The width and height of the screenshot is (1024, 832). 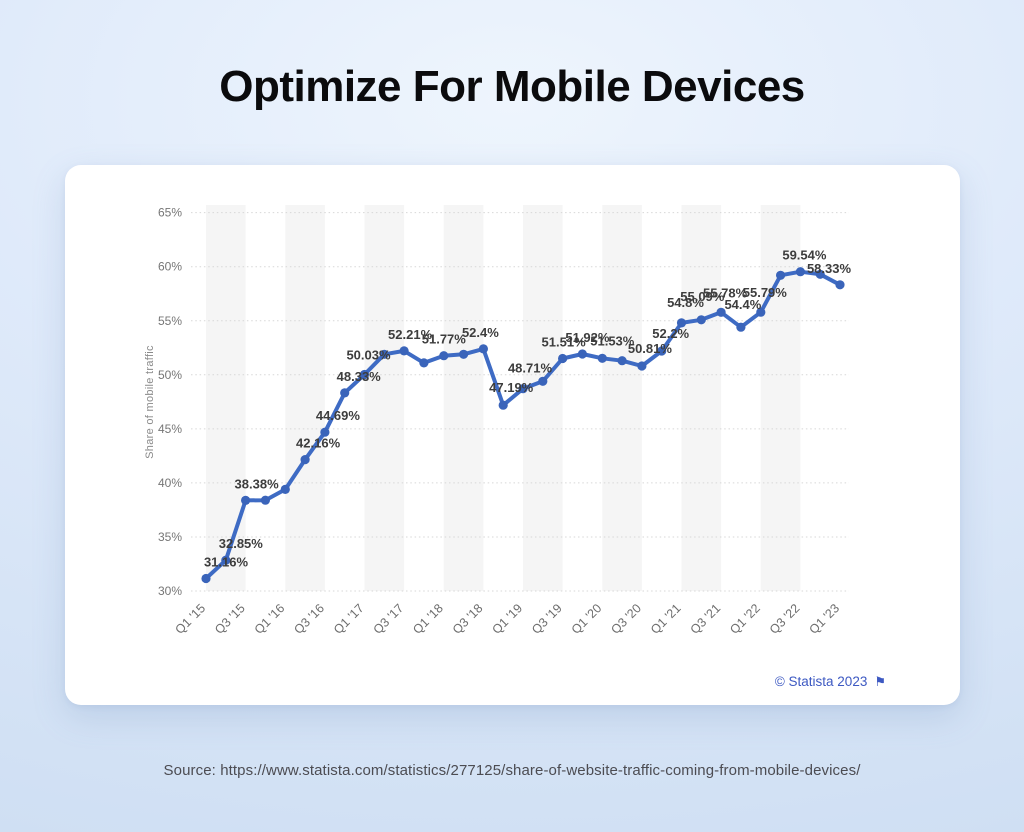 What do you see at coordinates (745, 619) in the screenshot?
I see `x-tick-label: Q1 '22` at bounding box center [745, 619].